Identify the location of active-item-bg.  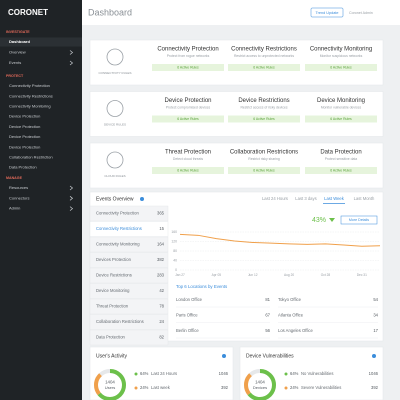
(41, 42).